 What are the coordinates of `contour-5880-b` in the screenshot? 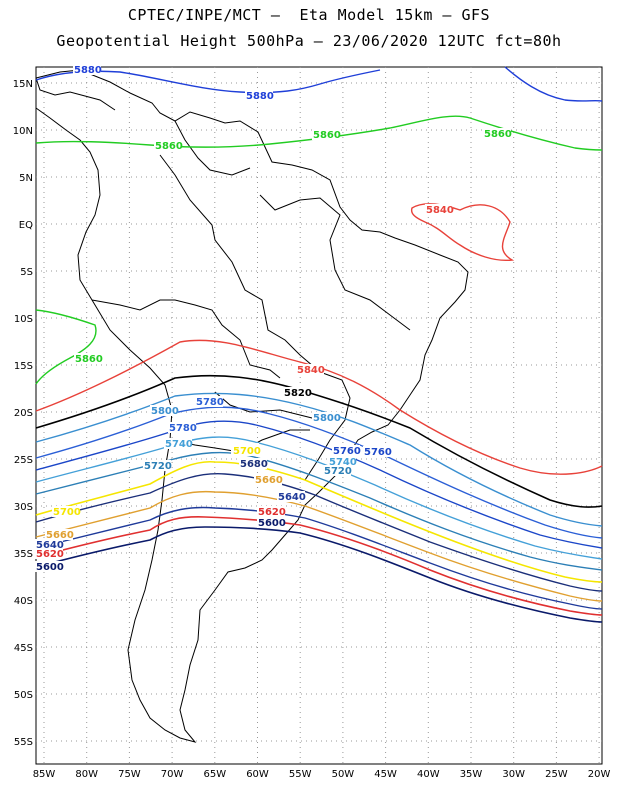 It's located at (553, 84).